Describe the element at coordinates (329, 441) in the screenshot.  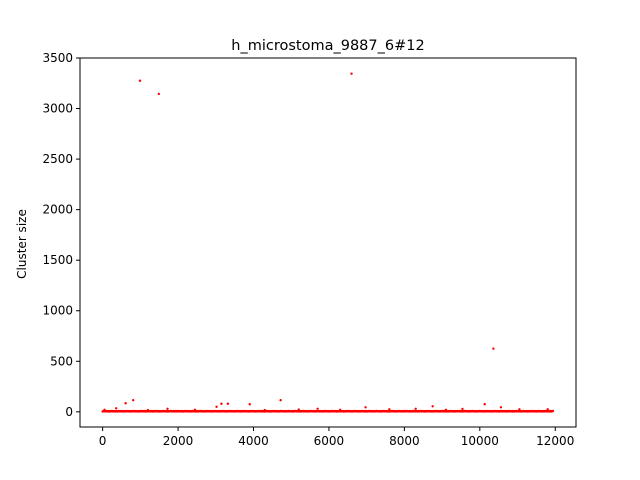
I see `x-tick-label: 6000` at that location.